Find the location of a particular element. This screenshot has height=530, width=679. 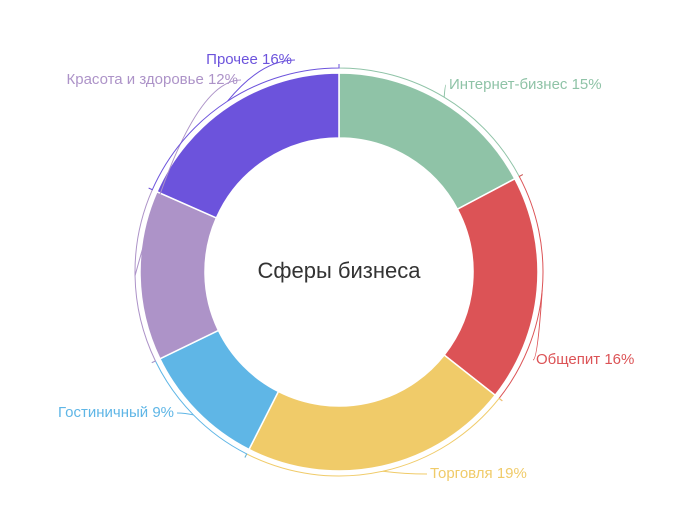

slice-label-2: Общепит 16% is located at coordinates (585, 359).